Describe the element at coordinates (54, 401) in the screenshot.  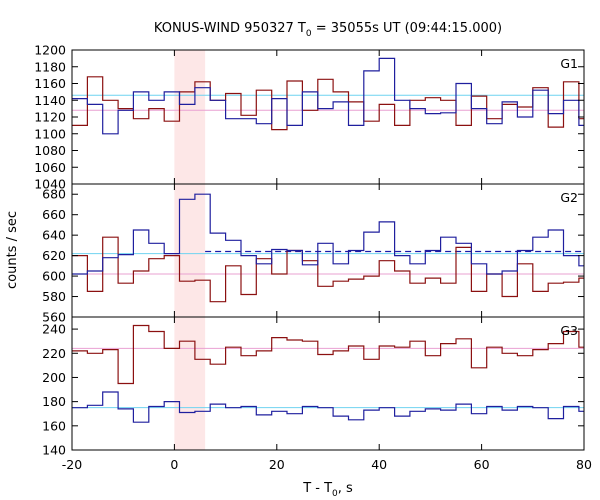
I see `g3-ytick-label: 180` at that location.